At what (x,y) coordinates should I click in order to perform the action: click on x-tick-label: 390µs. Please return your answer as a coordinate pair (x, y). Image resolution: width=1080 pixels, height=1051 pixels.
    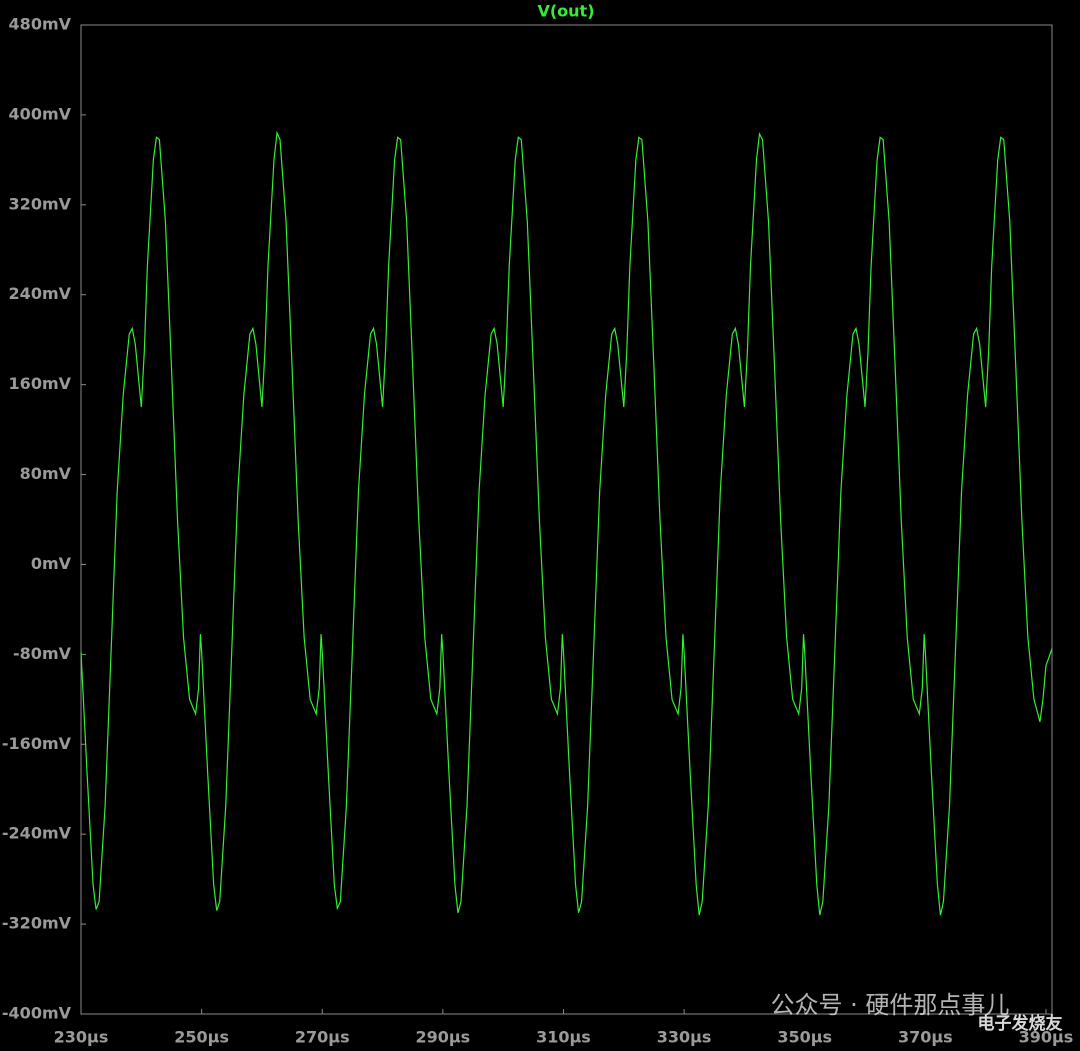
    Looking at the image, I should click on (1046, 1037).